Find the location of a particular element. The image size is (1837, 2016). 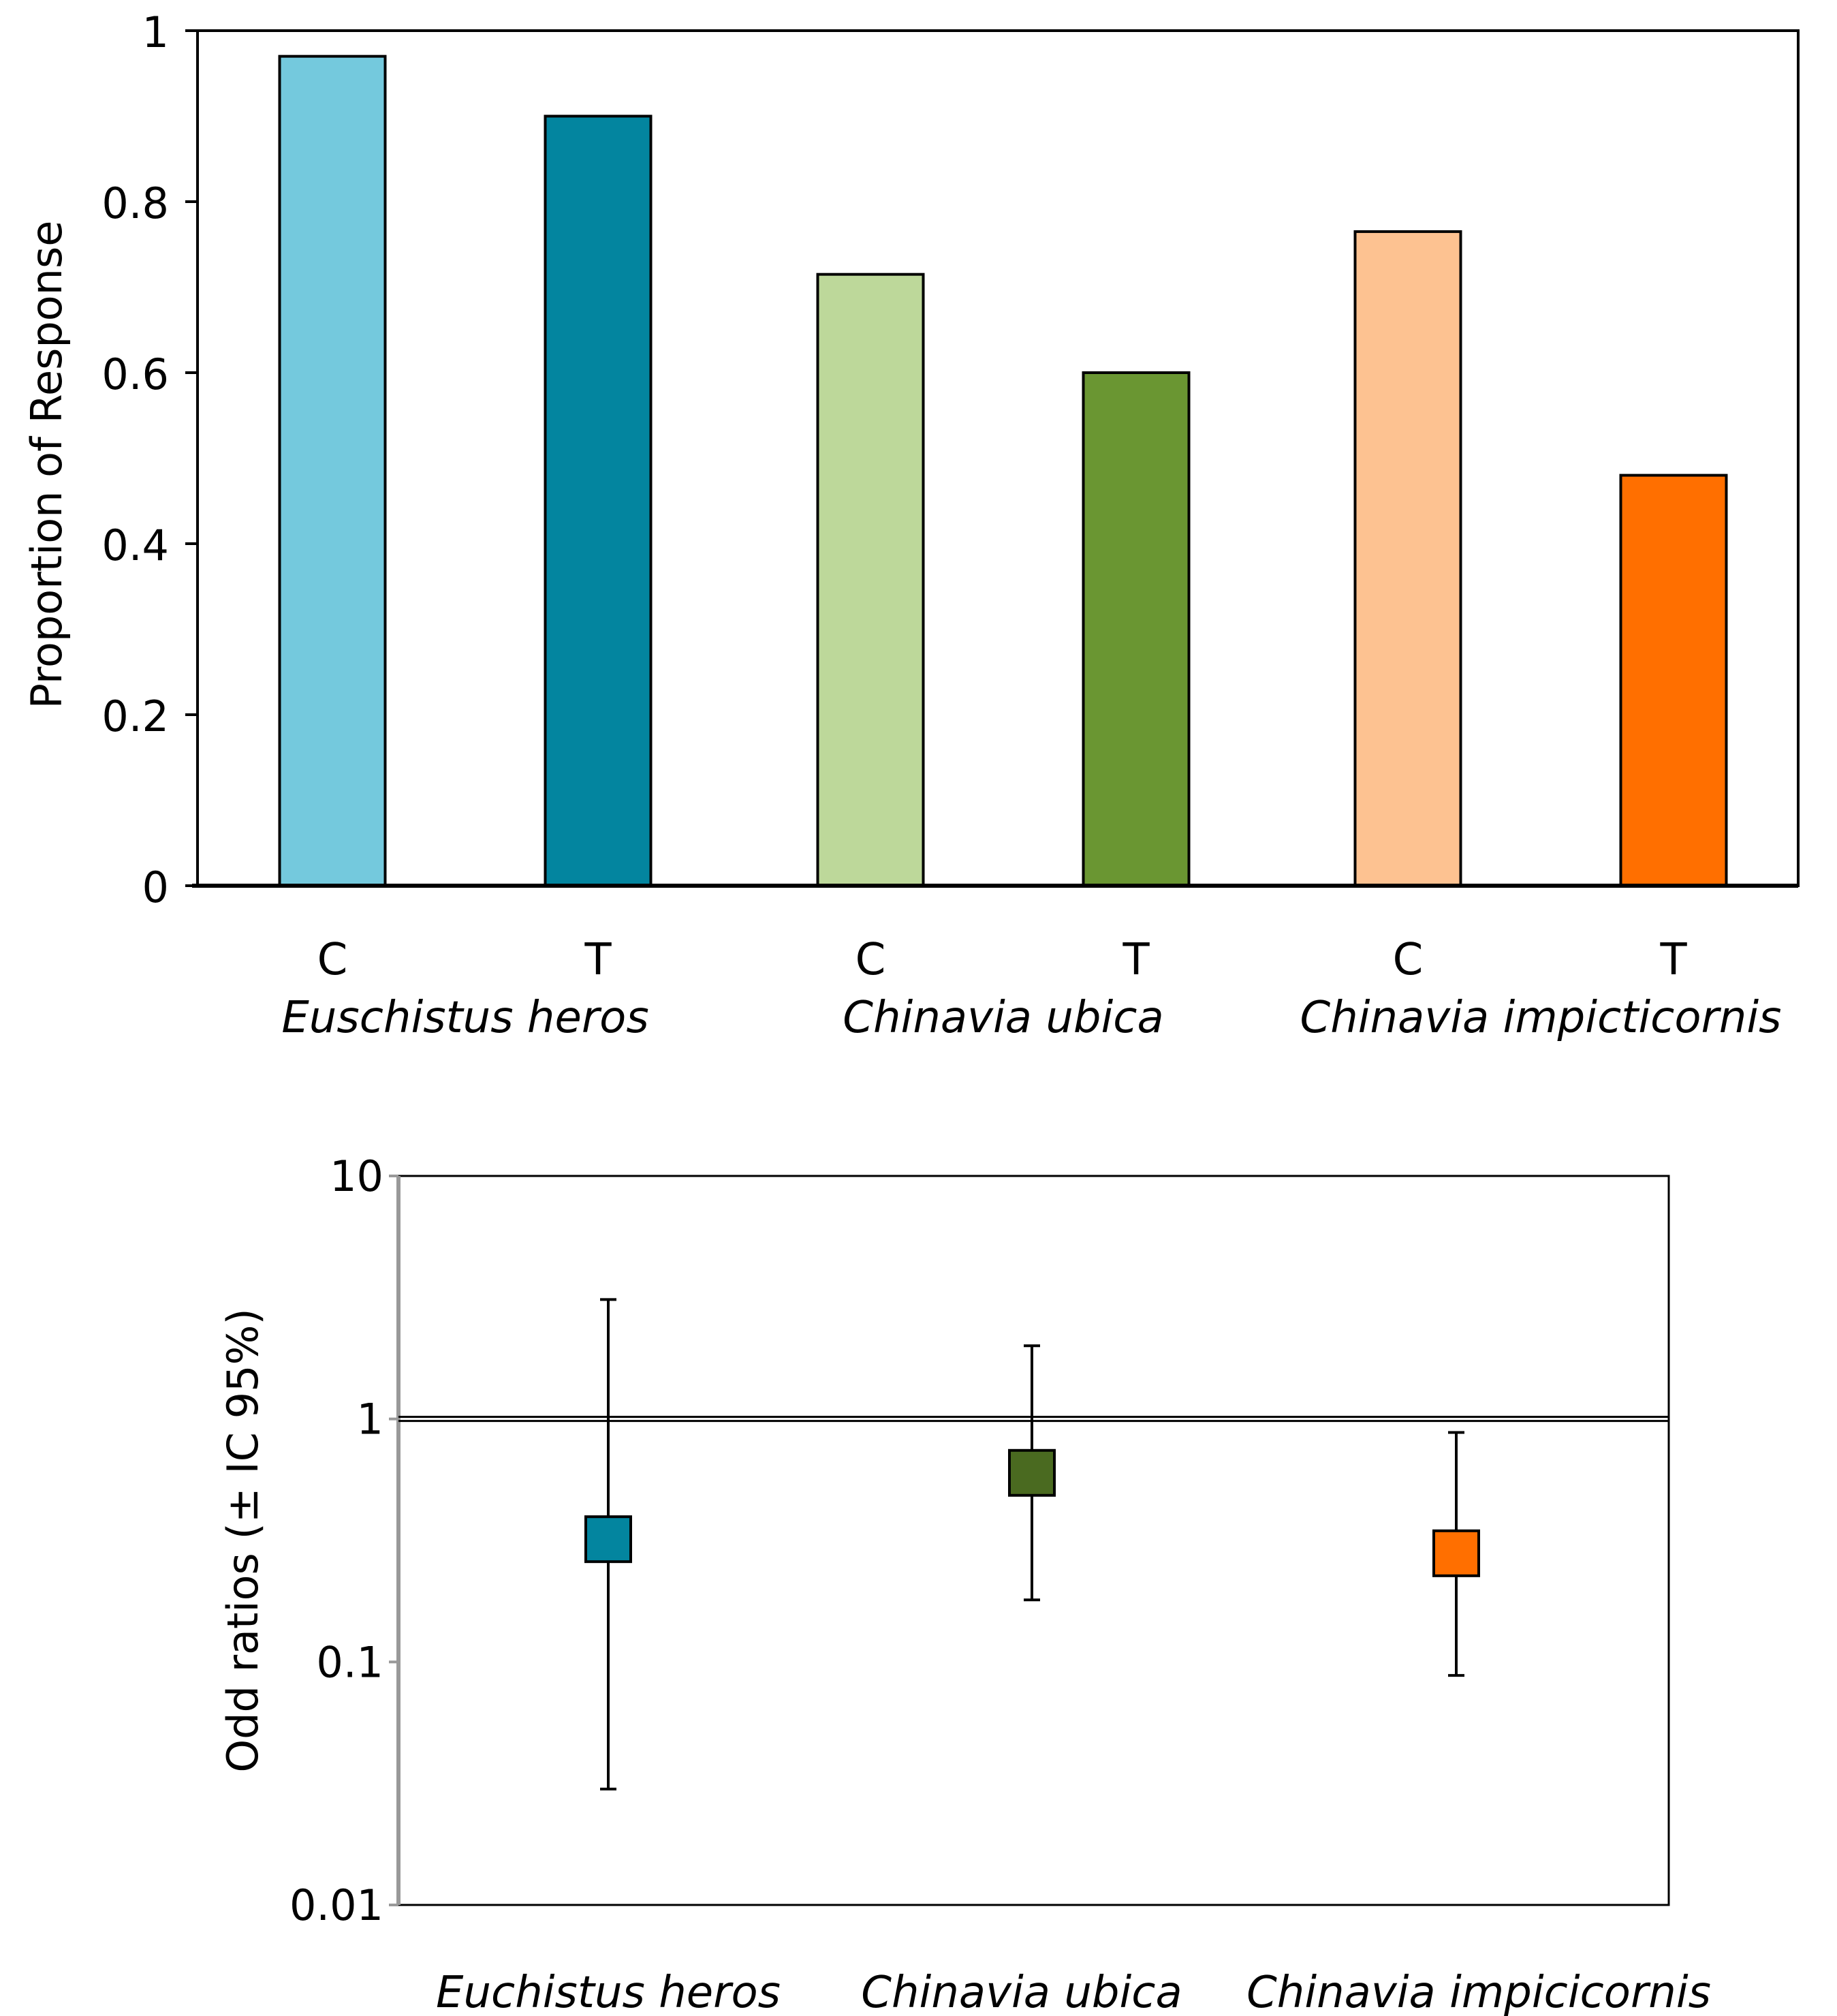

bar-y-tick-label: 0.6 is located at coordinates (135, 374).